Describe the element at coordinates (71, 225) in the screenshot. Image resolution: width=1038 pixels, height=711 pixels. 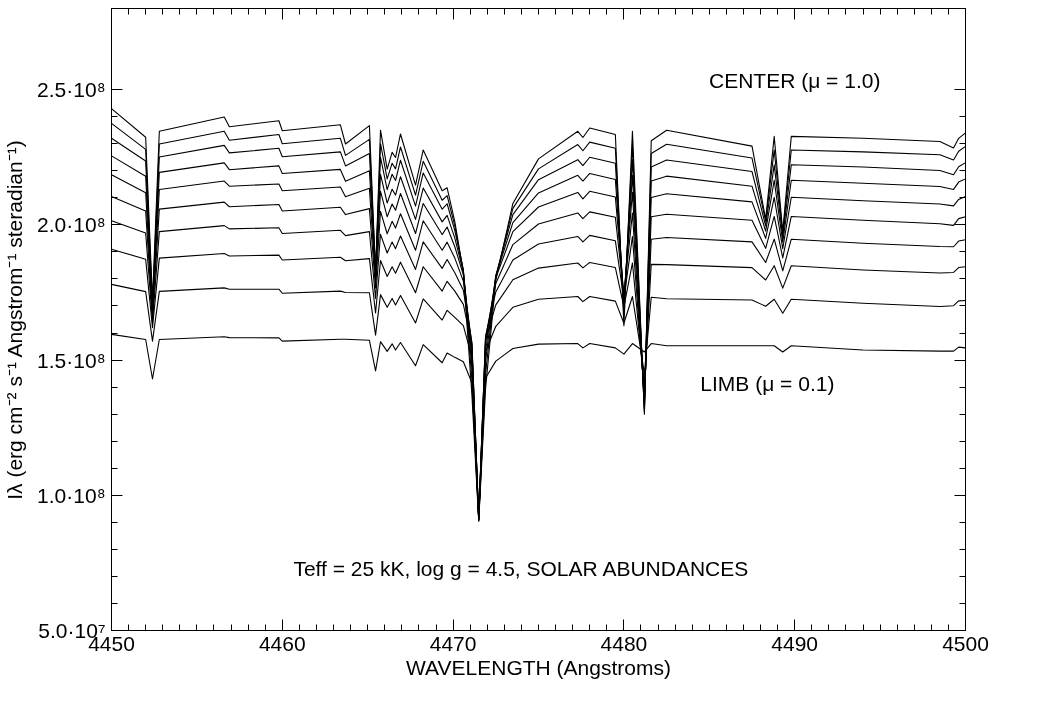
I see `y-tick-label: 2.0·10⁸` at that location.